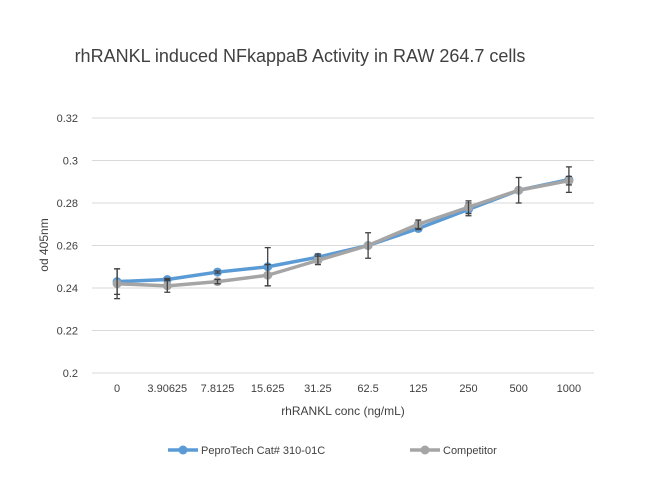 Image resolution: width=650 pixels, height=486 pixels. I want to click on y-tick-label: 0.2, so click(70, 374).